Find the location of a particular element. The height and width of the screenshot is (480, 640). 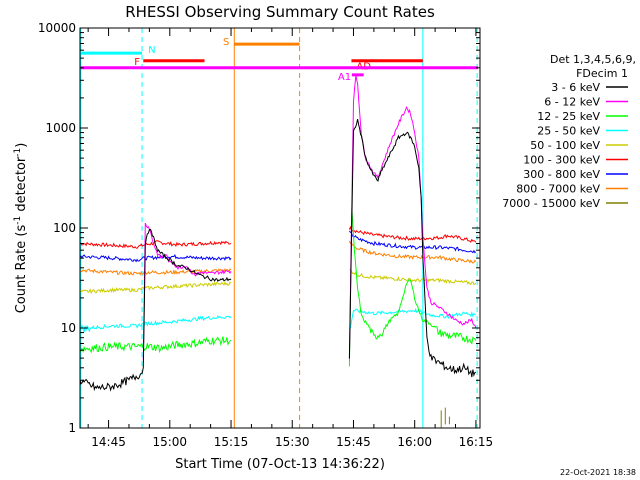

x-axis-label: Start Time (07-Oct-13 14:36:22) is located at coordinates (280, 464).